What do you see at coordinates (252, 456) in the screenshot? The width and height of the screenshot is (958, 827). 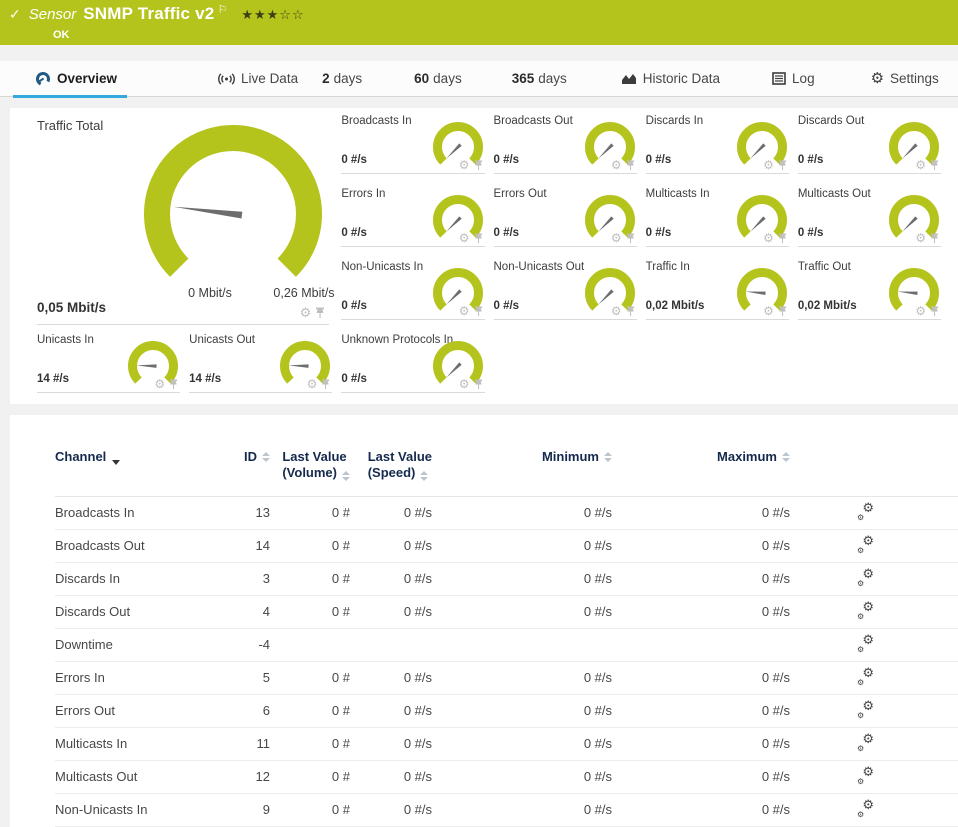 I see `column-header-id: ID` at bounding box center [252, 456].